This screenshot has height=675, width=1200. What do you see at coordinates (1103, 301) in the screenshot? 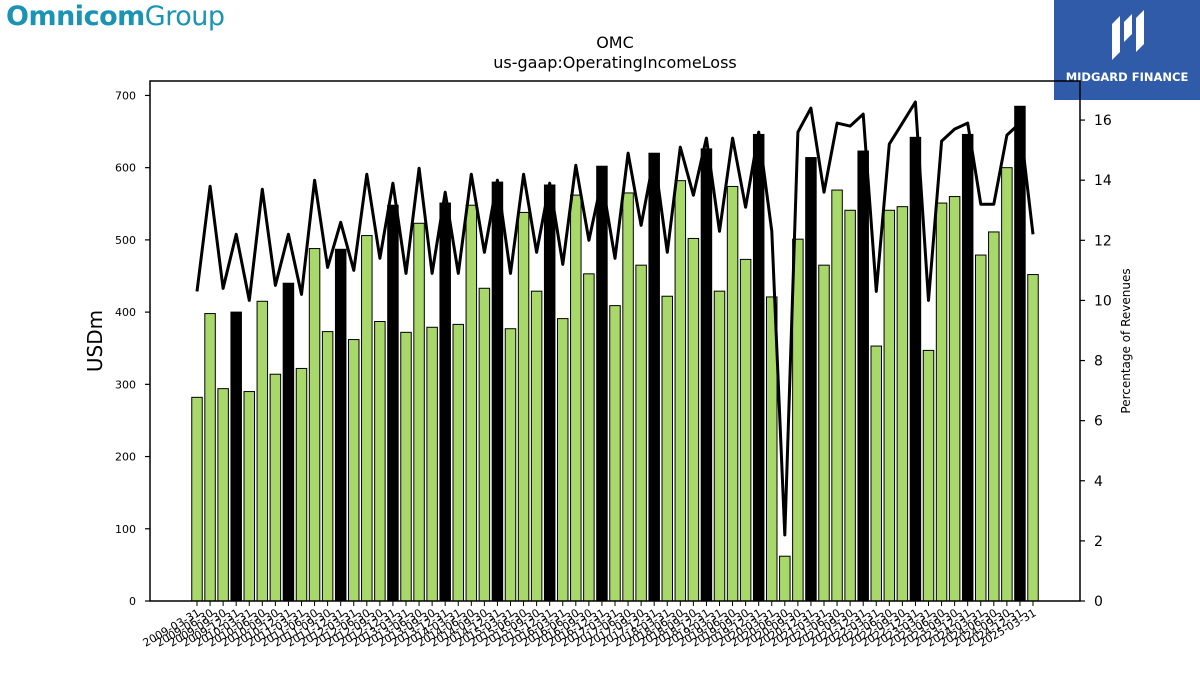
I see `y2-tick-label: 10` at bounding box center [1103, 301].